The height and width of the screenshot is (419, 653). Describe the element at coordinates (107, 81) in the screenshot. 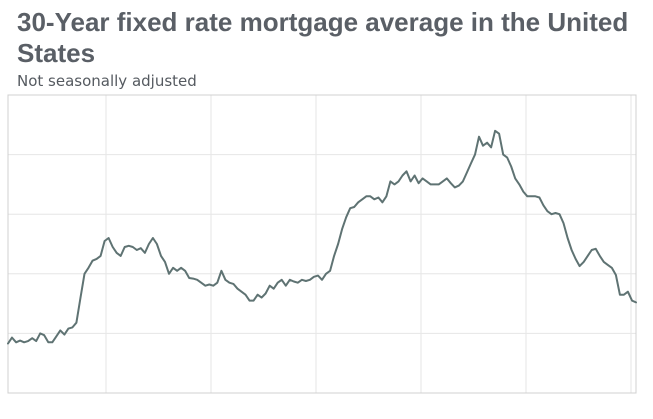

I see `chart-subtitle: Not seasonally adjusted` at that location.